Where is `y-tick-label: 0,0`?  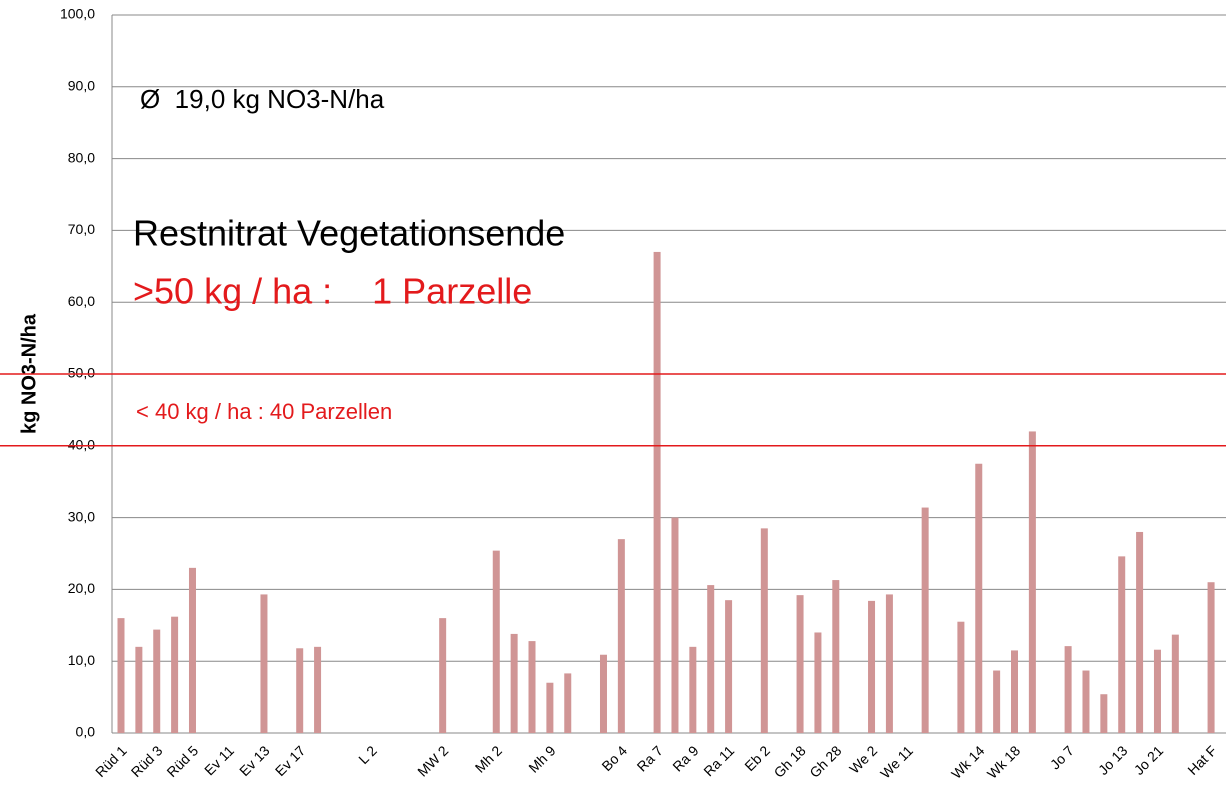 y-tick-label: 0,0 is located at coordinates (86, 732).